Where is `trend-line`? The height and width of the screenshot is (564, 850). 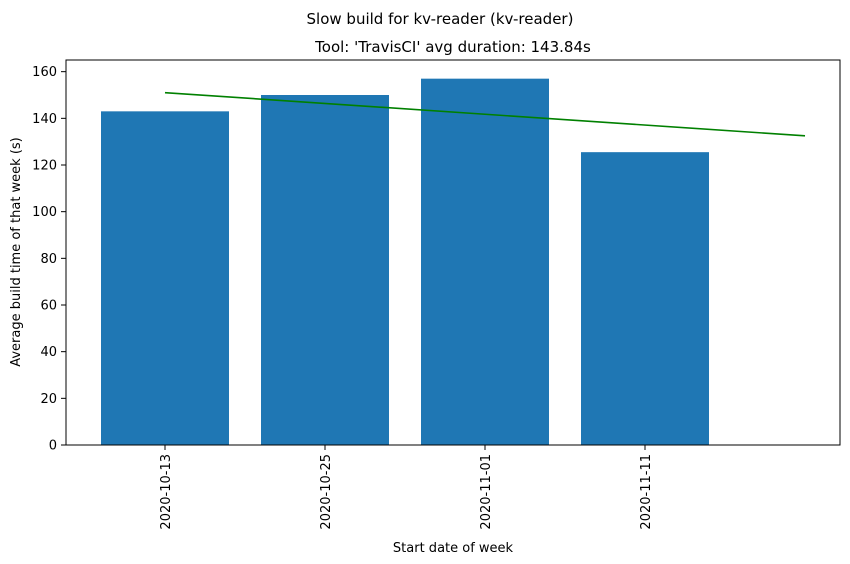 trend-line is located at coordinates (485, 114).